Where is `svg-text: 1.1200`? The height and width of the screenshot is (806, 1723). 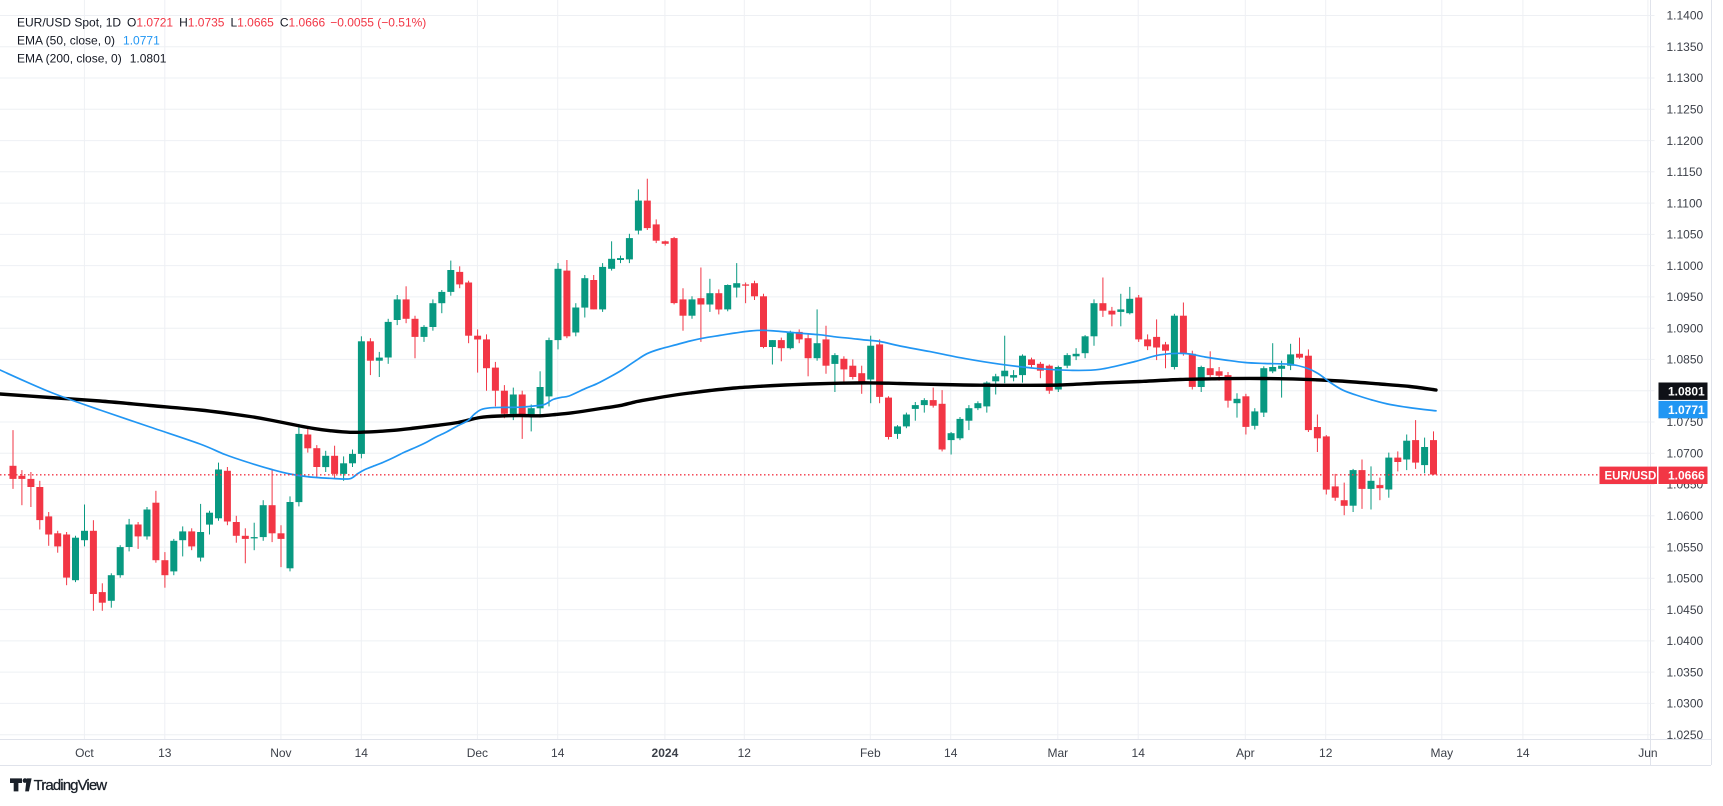
svg-text: 1.1200 is located at coordinates (1685, 141).